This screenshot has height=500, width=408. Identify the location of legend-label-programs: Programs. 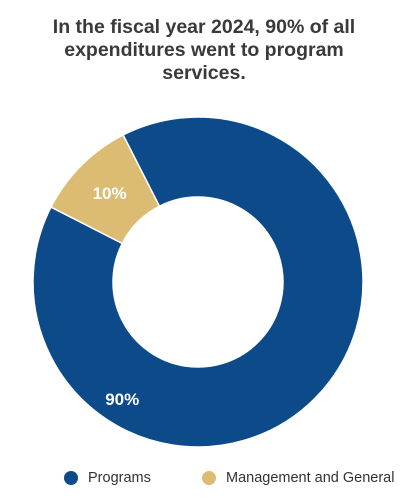
(119, 478).